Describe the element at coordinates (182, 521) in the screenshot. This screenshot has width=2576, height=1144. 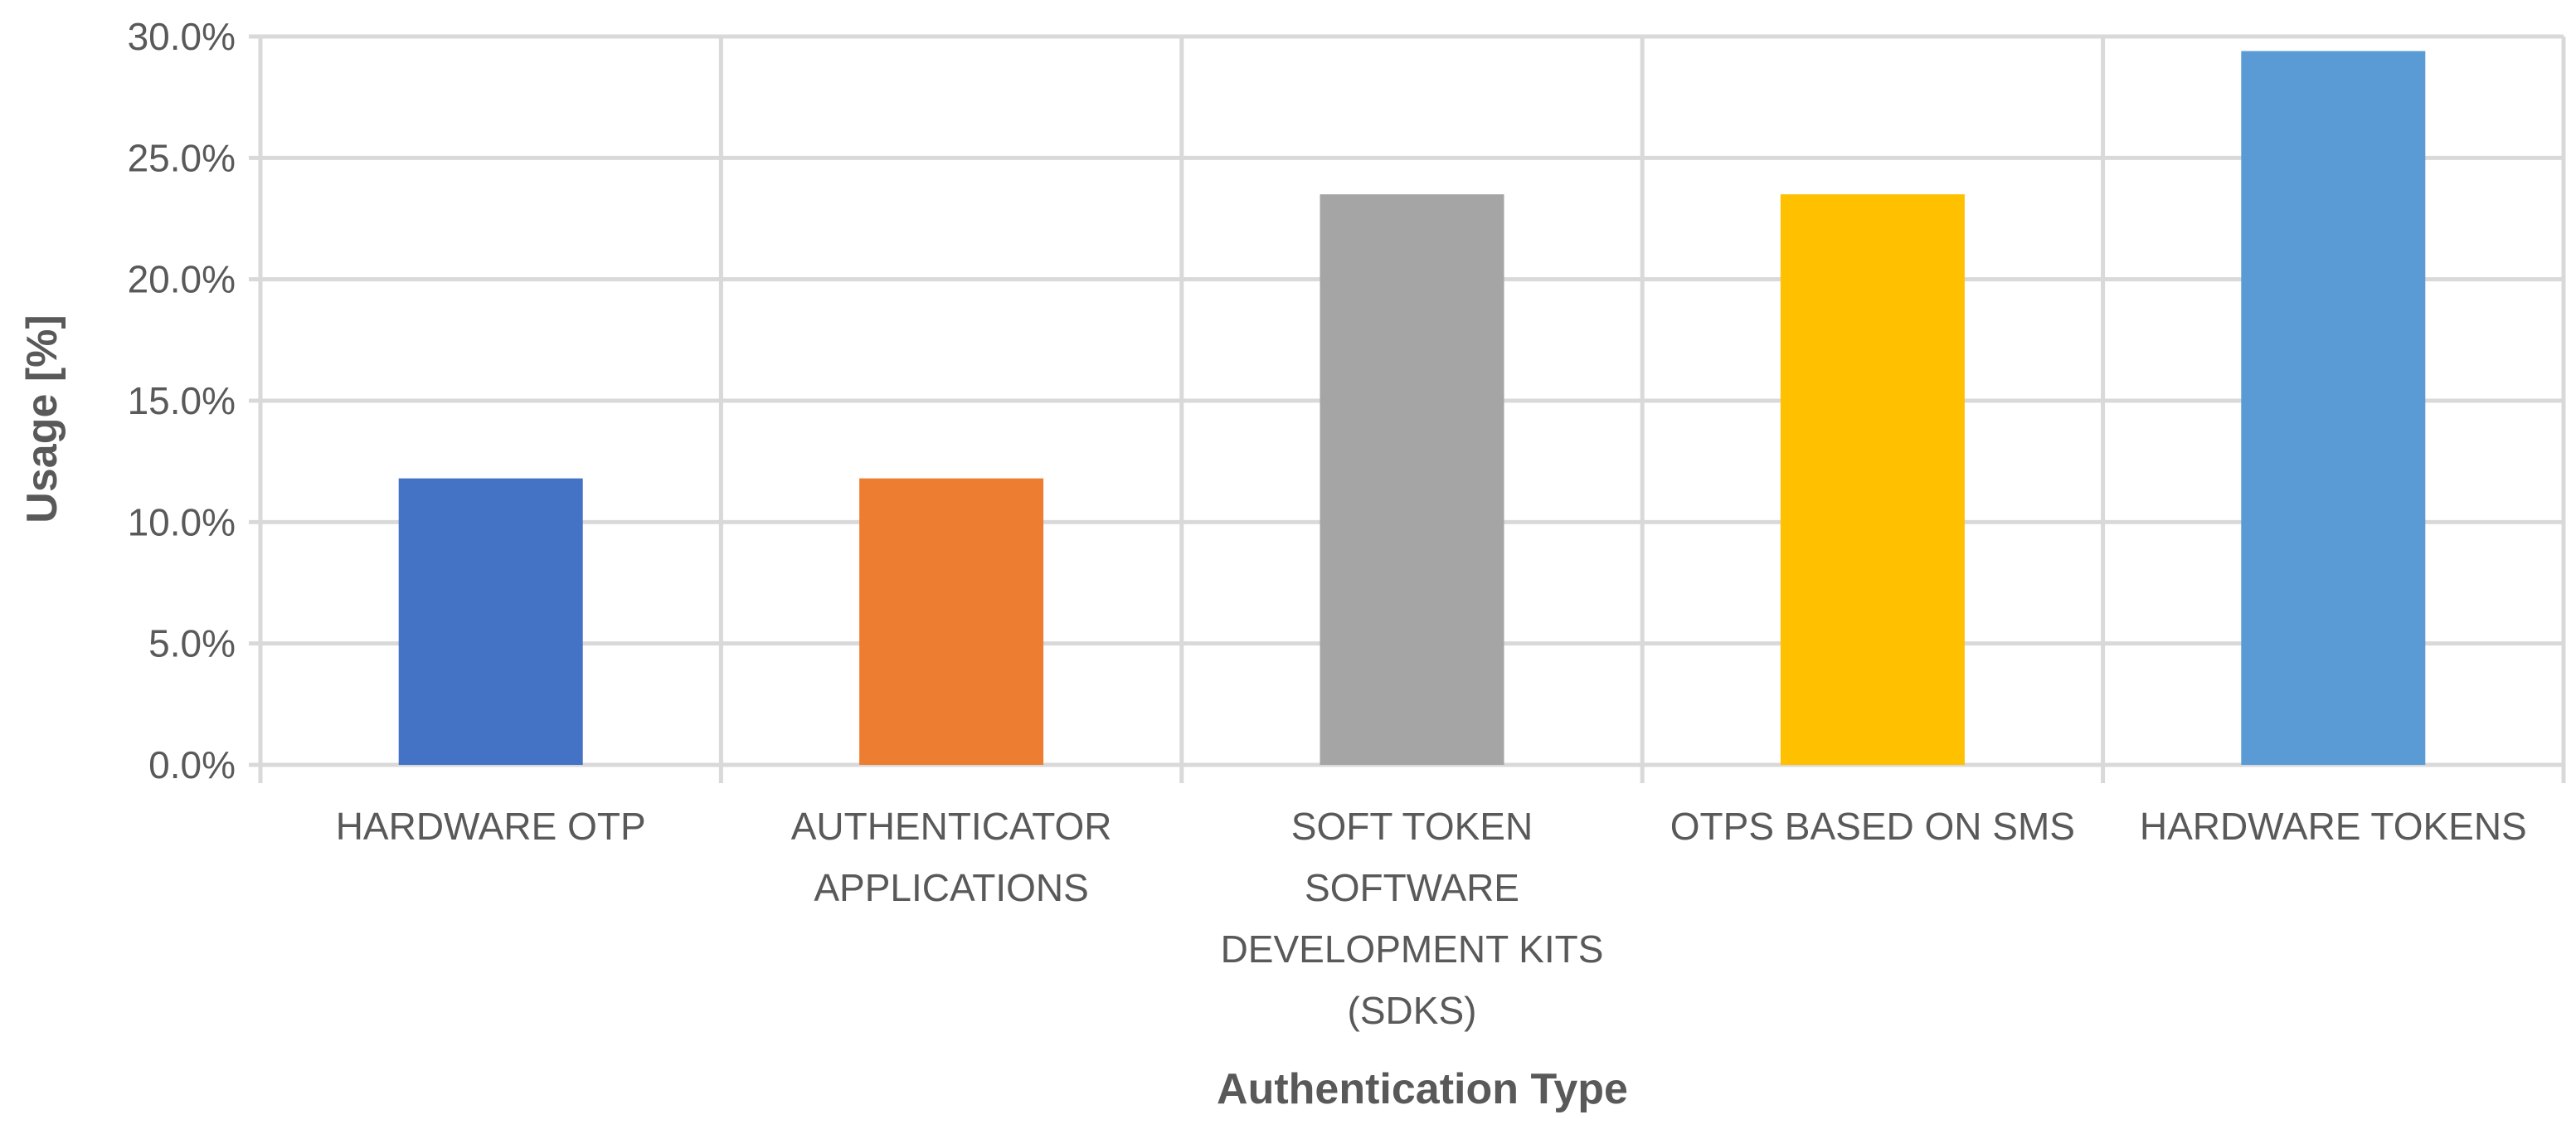
I see `y-tick-label: 10.0%` at that location.